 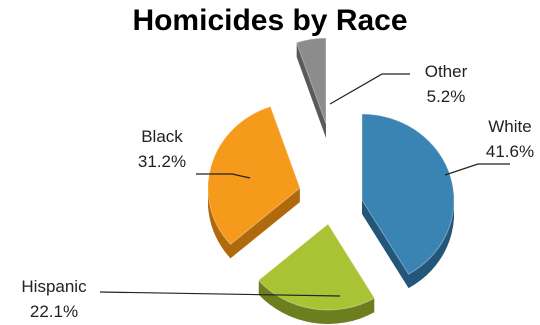 What do you see at coordinates (477, 169) in the screenshot?
I see `leader-line-white` at bounding box center [477, 169].